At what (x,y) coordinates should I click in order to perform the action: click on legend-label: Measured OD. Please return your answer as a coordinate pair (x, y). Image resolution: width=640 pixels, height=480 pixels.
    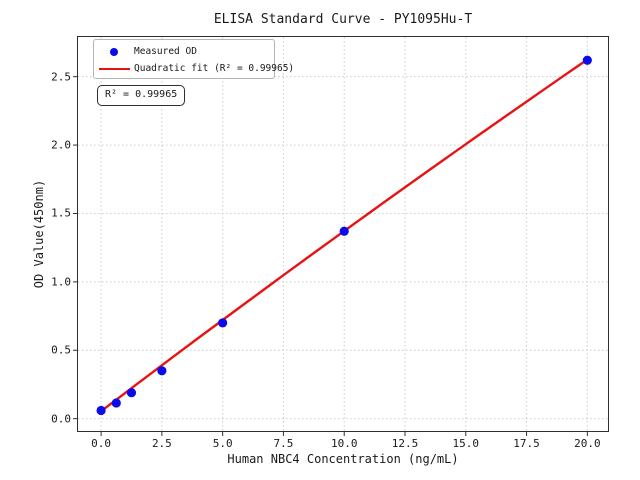
    Looking at the image, I should click on (165, 51).